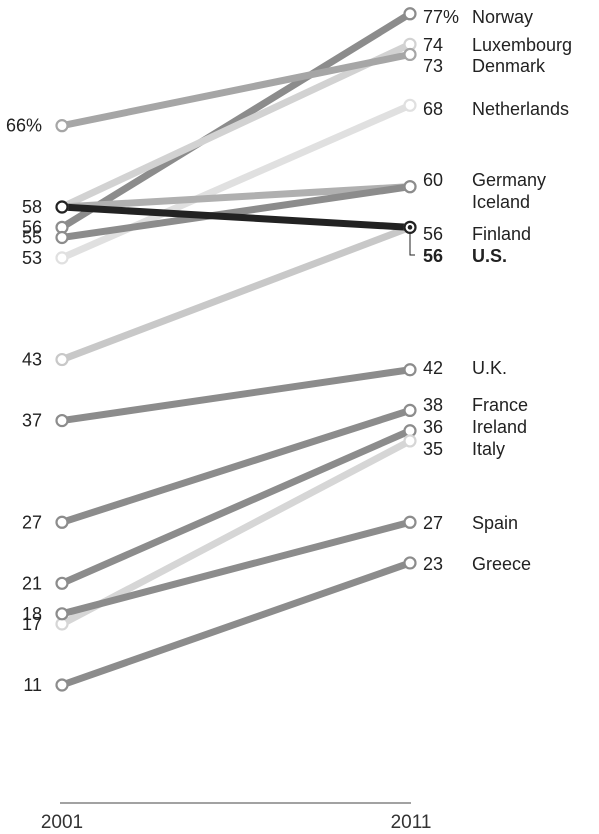 The width and height of the screenshot is (599, 834). I want to click on series-line-u-k, so click(236, 395).